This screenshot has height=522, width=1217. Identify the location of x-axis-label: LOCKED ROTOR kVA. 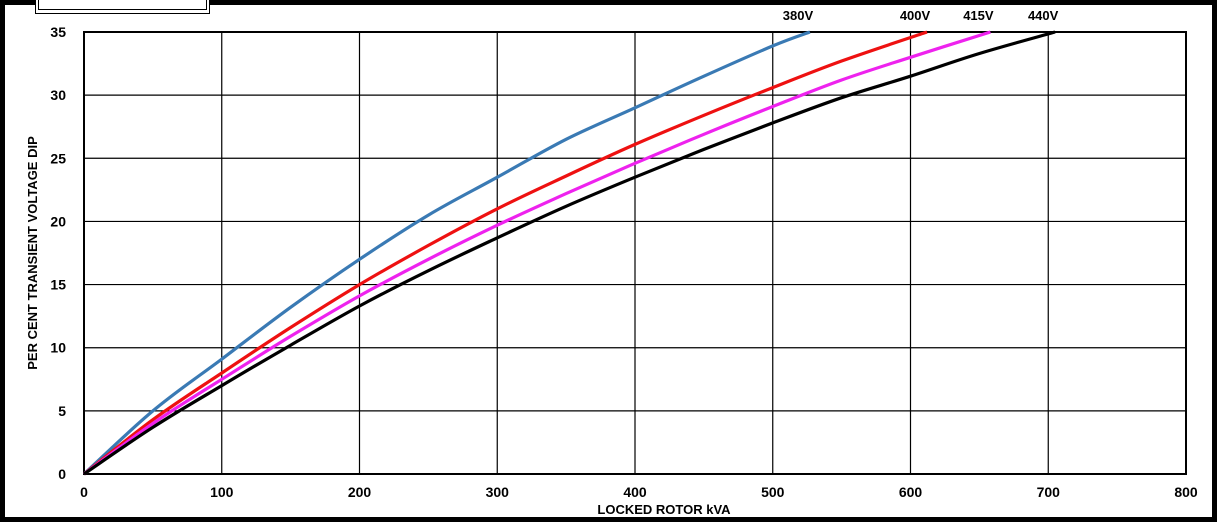
(664, 509).